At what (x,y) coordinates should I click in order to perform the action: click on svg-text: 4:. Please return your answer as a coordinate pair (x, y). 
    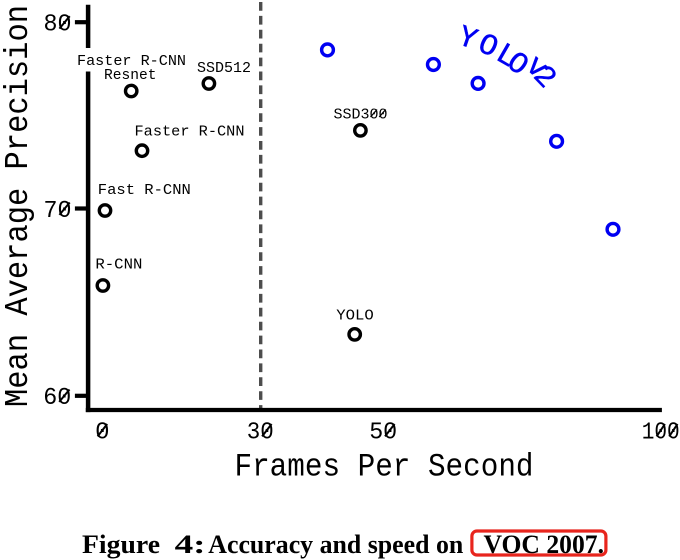
    Looking at the image, I should click on (190, 544).